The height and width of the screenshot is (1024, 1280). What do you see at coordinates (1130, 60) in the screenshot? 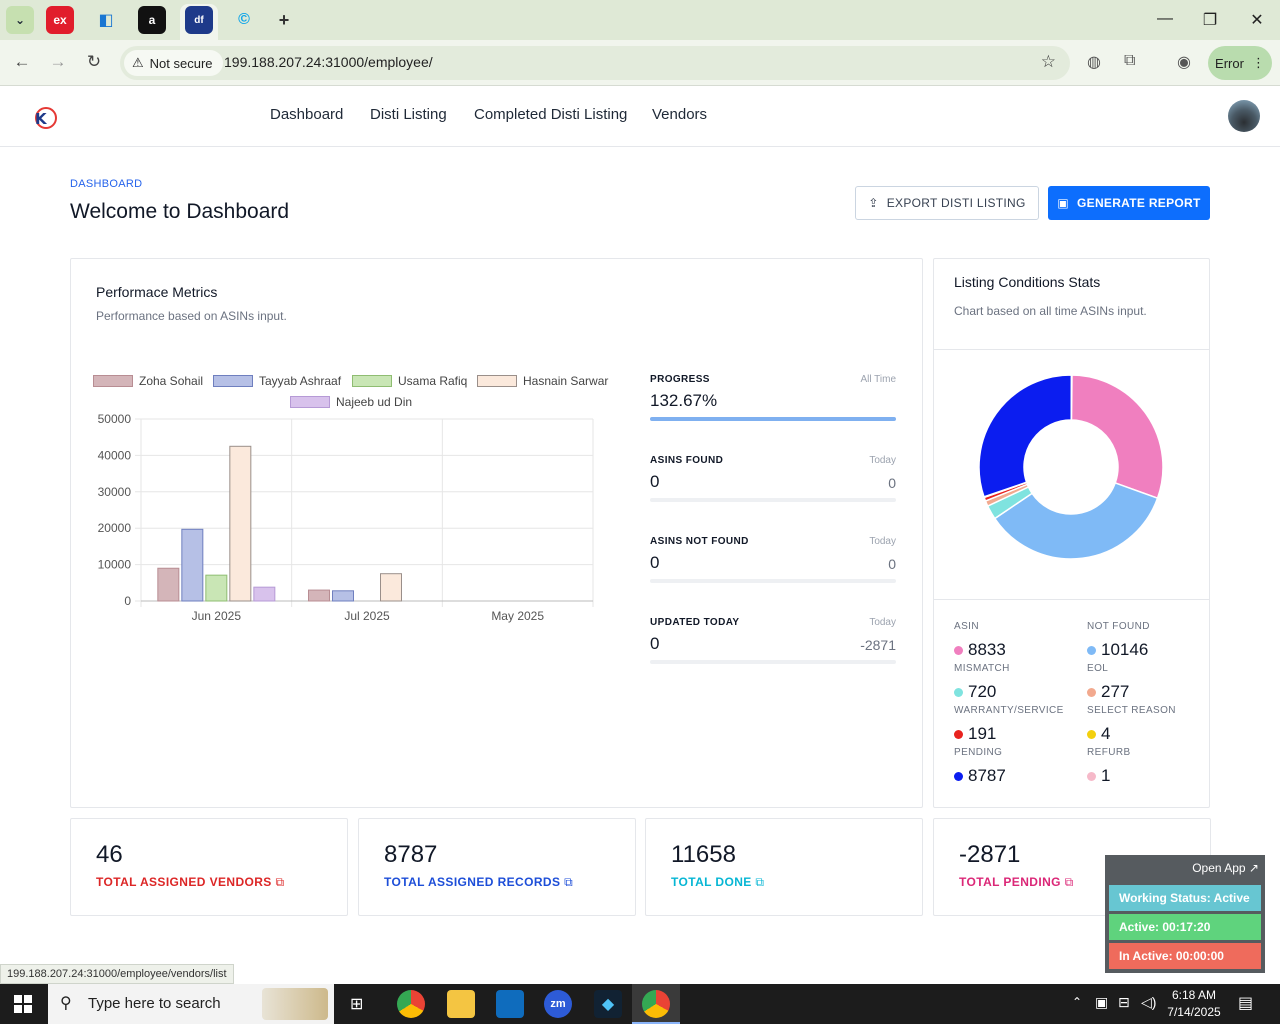
I see `extensions-puzzle-icon: ⧉` at bounding box center [1130, 60].